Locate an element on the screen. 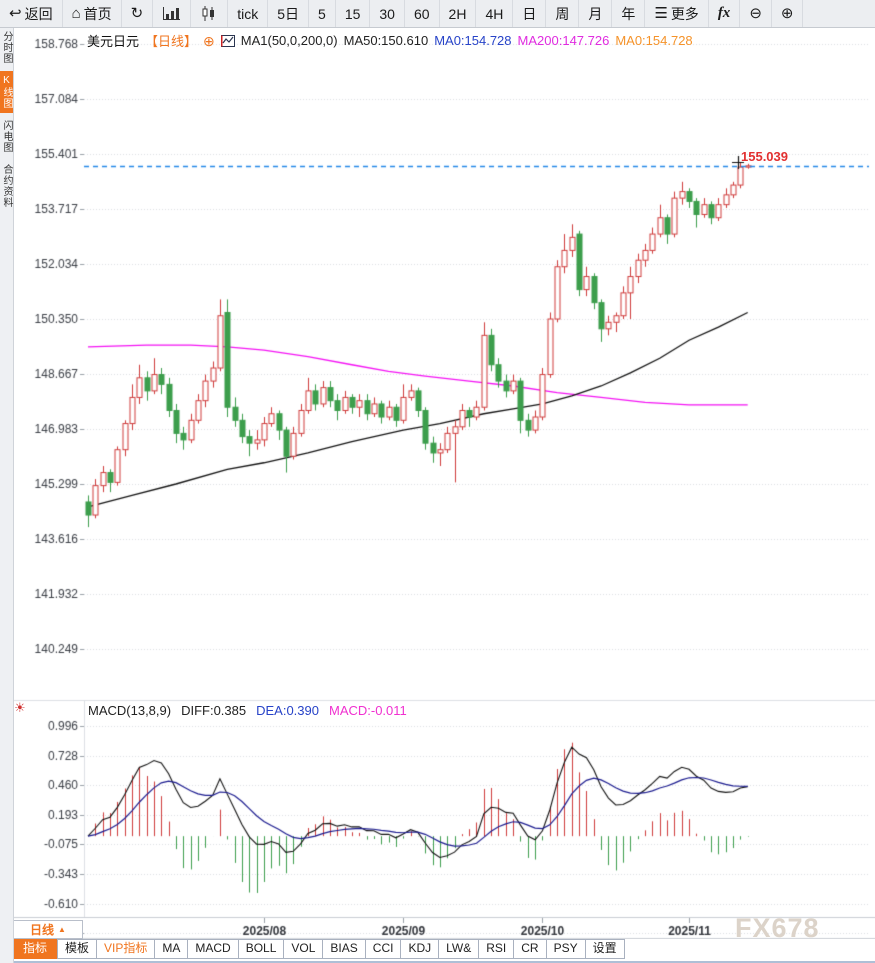  toolbar-item-label: 5 is located at coordinates (322, 13).